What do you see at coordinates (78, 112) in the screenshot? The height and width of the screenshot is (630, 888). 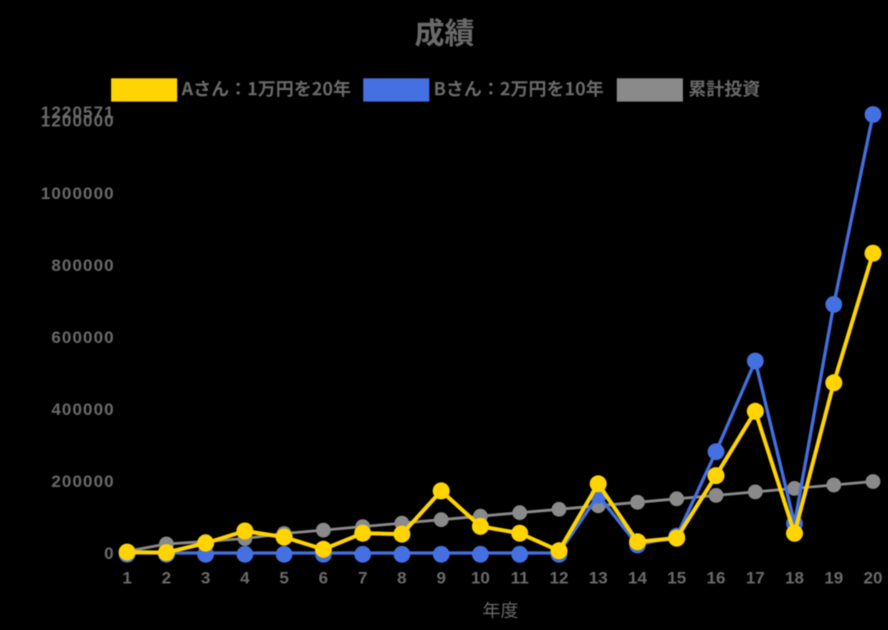 I see `svg-text: 1220571` at bounding box center [78, 112].